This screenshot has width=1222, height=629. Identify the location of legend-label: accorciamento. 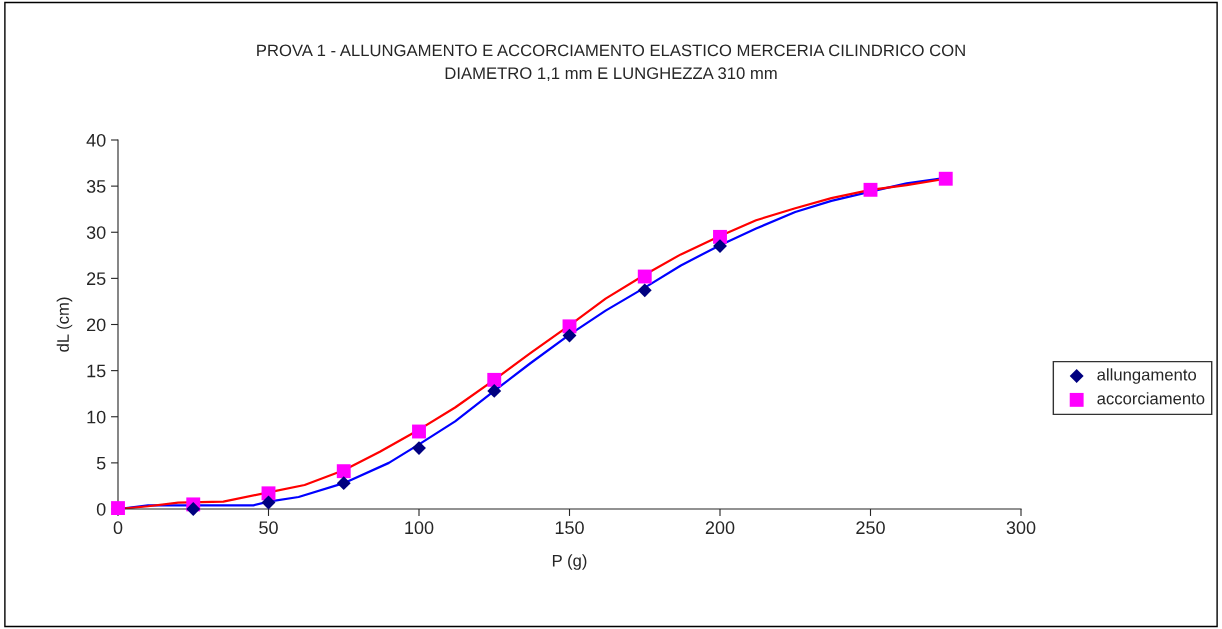
(1151, 398).